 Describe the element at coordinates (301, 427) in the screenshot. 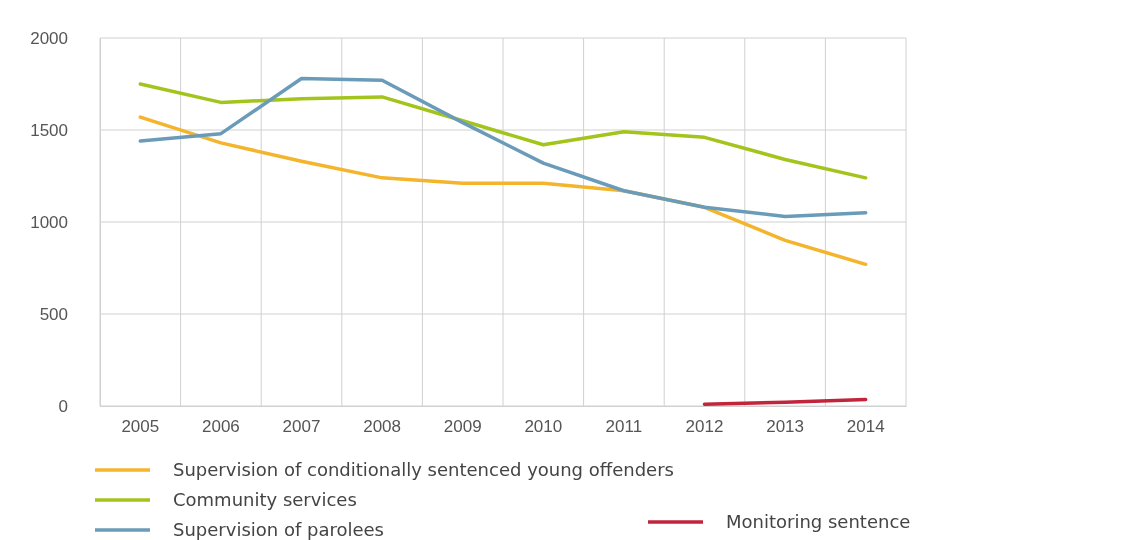

I see `x-tick-label: 2007` at that location.